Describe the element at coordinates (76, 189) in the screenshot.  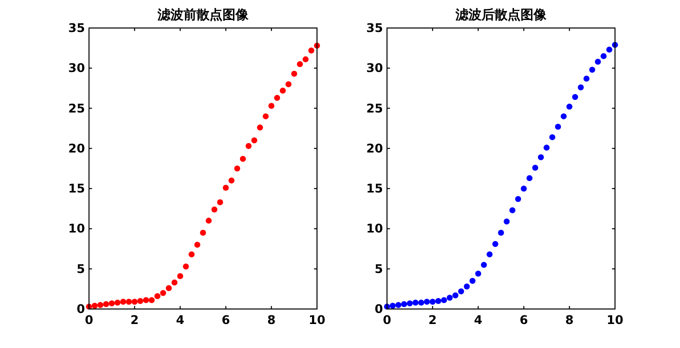
I see `y-tick-label: 15` at that location.